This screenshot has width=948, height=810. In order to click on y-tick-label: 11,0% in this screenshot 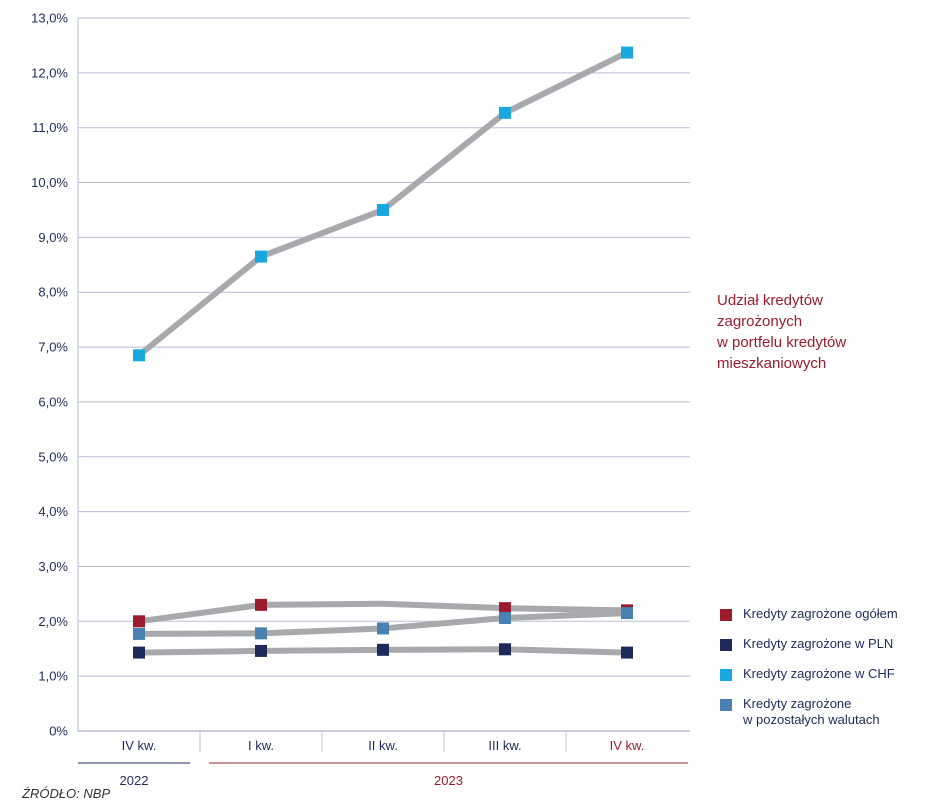, I will do `click(50, 127)`.